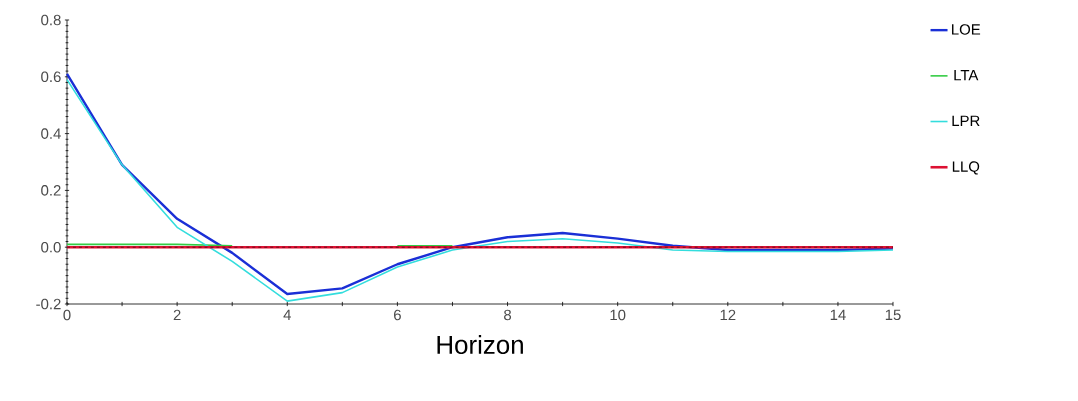 The width and height of the screenshot is (1078, 401). I want to click on x-axis-title: Horizon, so click(480, 345).